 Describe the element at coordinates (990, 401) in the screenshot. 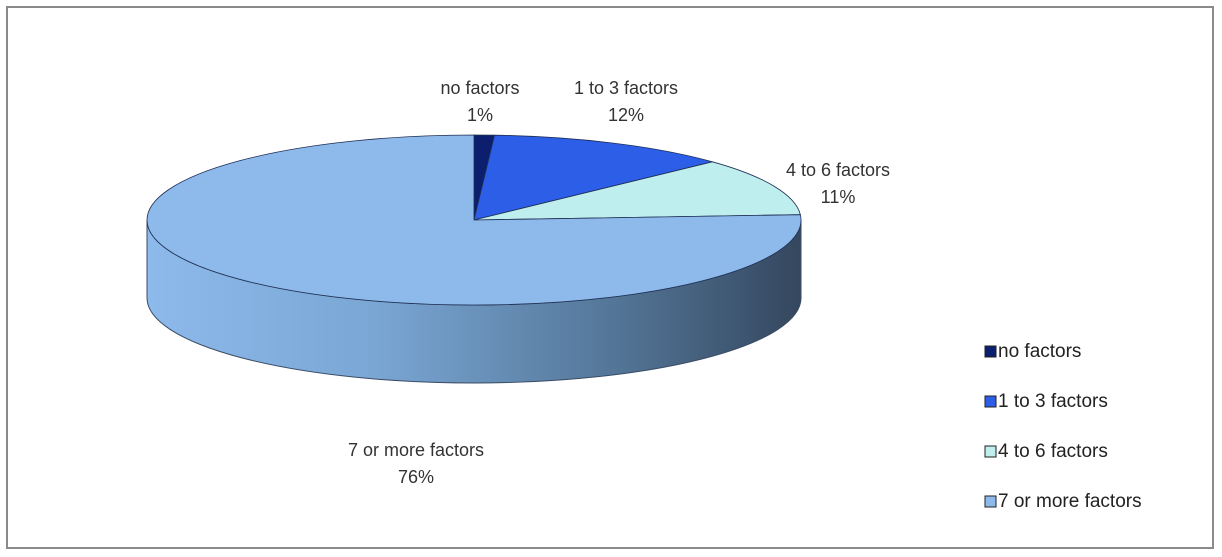

I see `legend-swatch-1-to-3-factors` at that location.